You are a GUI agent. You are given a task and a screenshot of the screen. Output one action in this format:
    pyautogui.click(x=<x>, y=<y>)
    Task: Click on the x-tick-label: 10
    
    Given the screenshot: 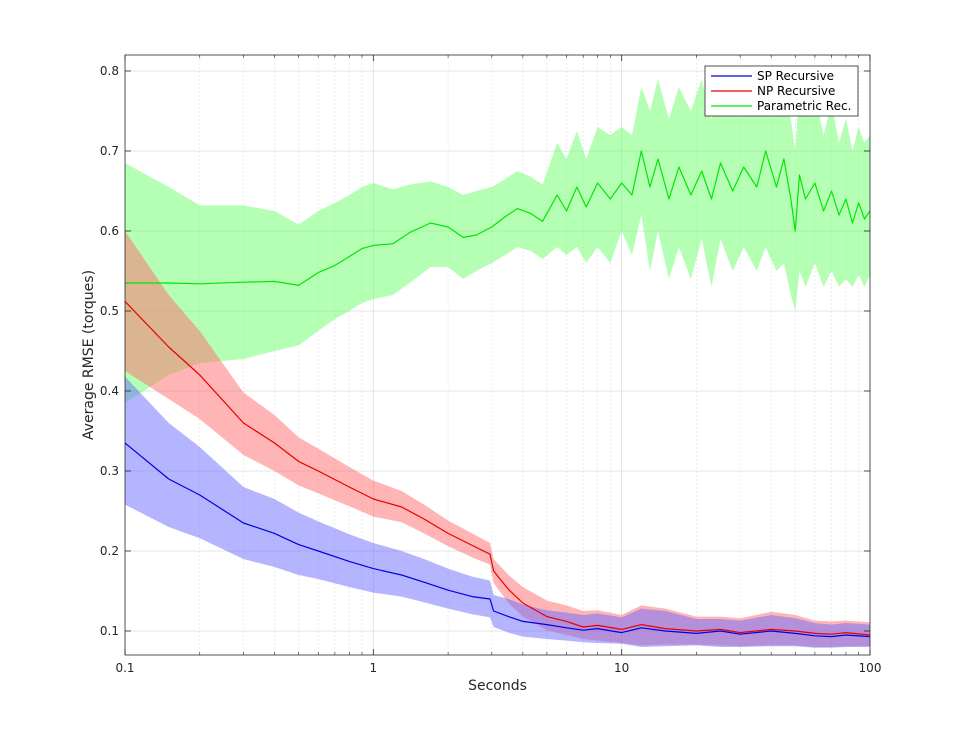 What is the action you would take?
    pyautogui.click(x=621, y=668)
    